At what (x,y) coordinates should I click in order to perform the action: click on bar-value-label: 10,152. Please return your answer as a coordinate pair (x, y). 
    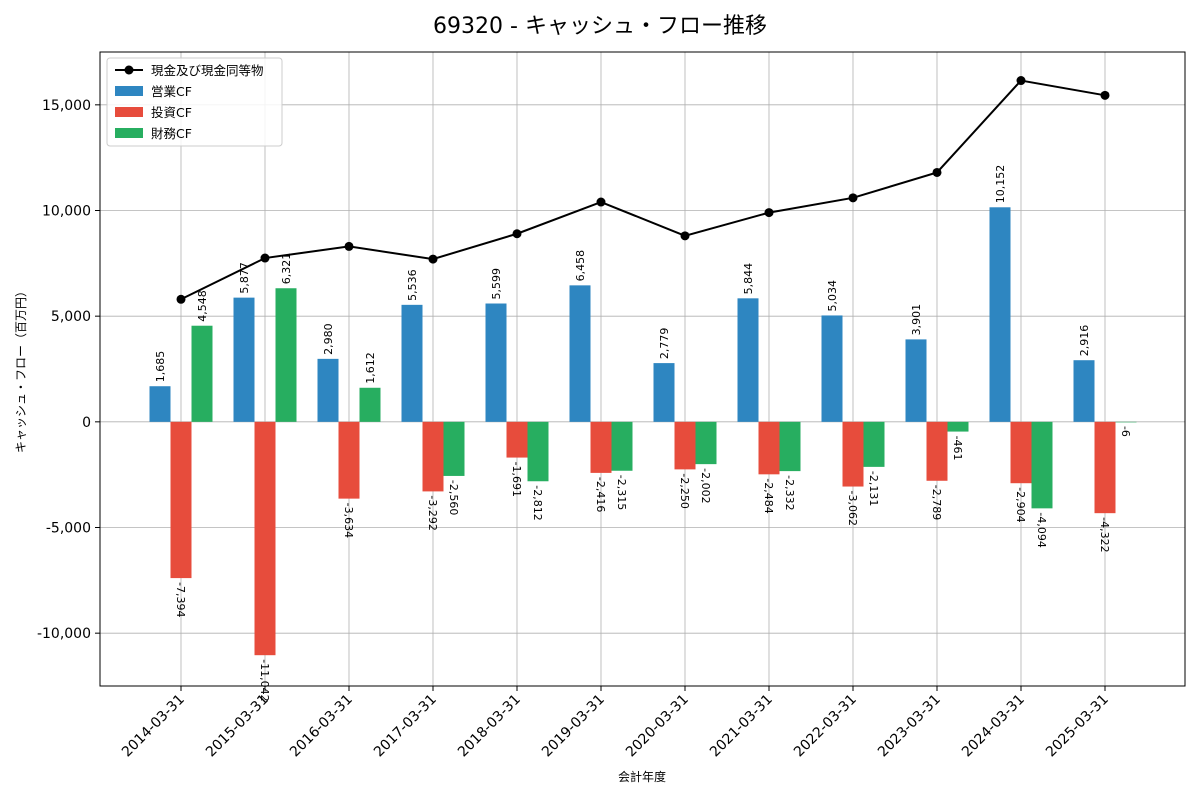
    Looking at the image, I should click on (1000, 184).